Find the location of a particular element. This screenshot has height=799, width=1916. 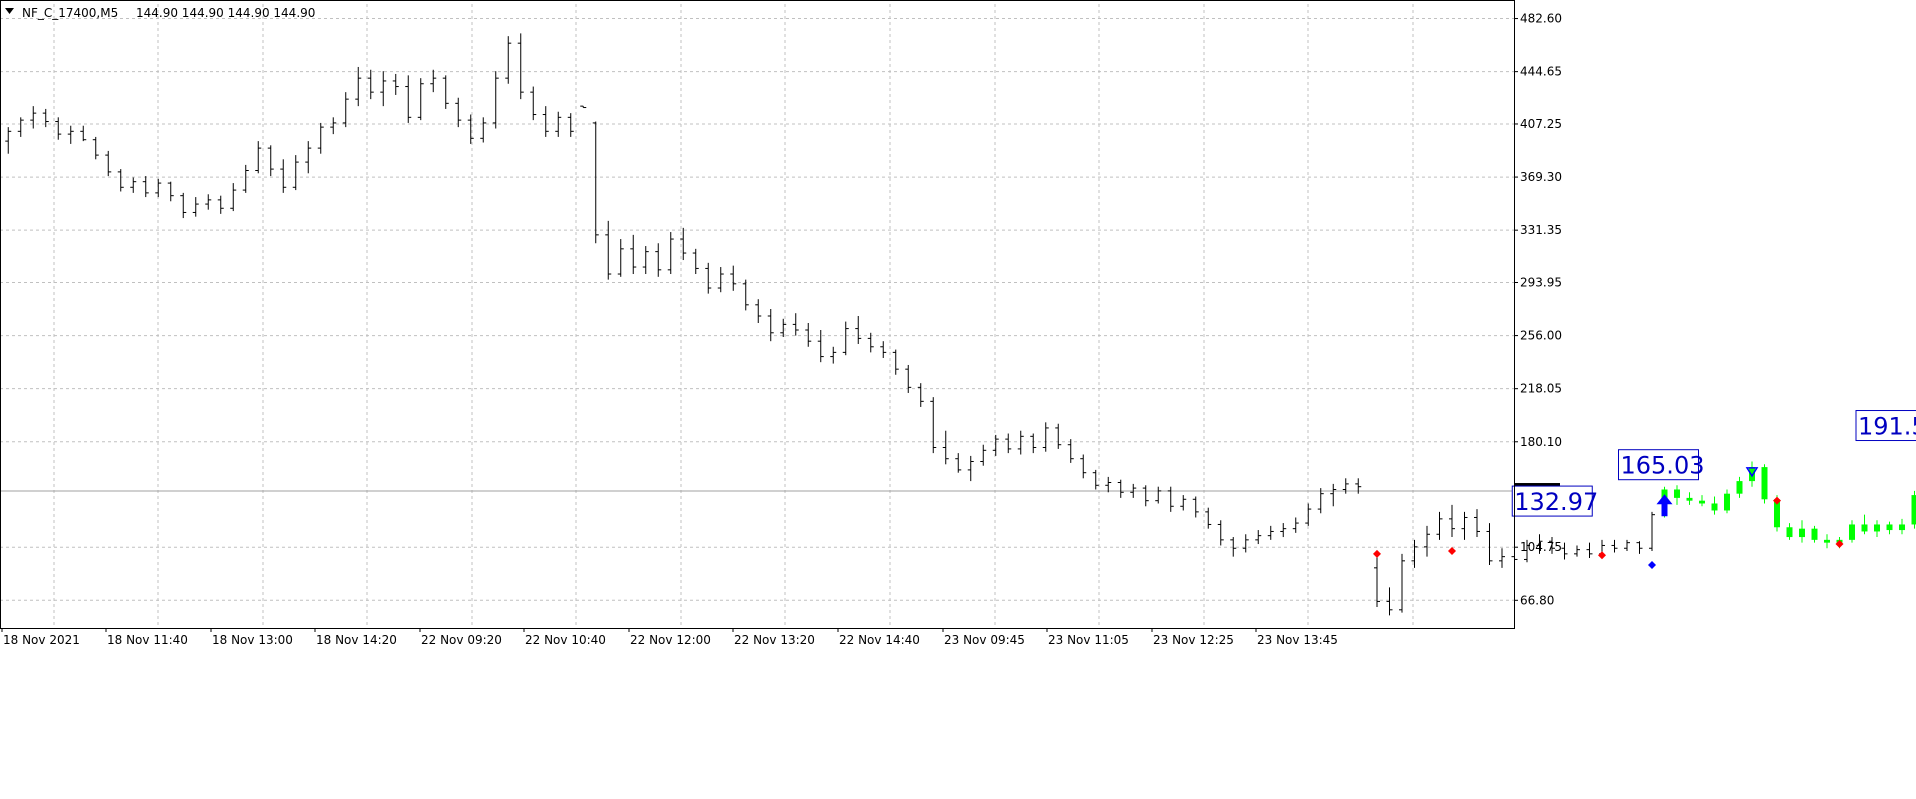

x-tick-label: 18 Nov 14:20 is located at coordinates (356, 640).